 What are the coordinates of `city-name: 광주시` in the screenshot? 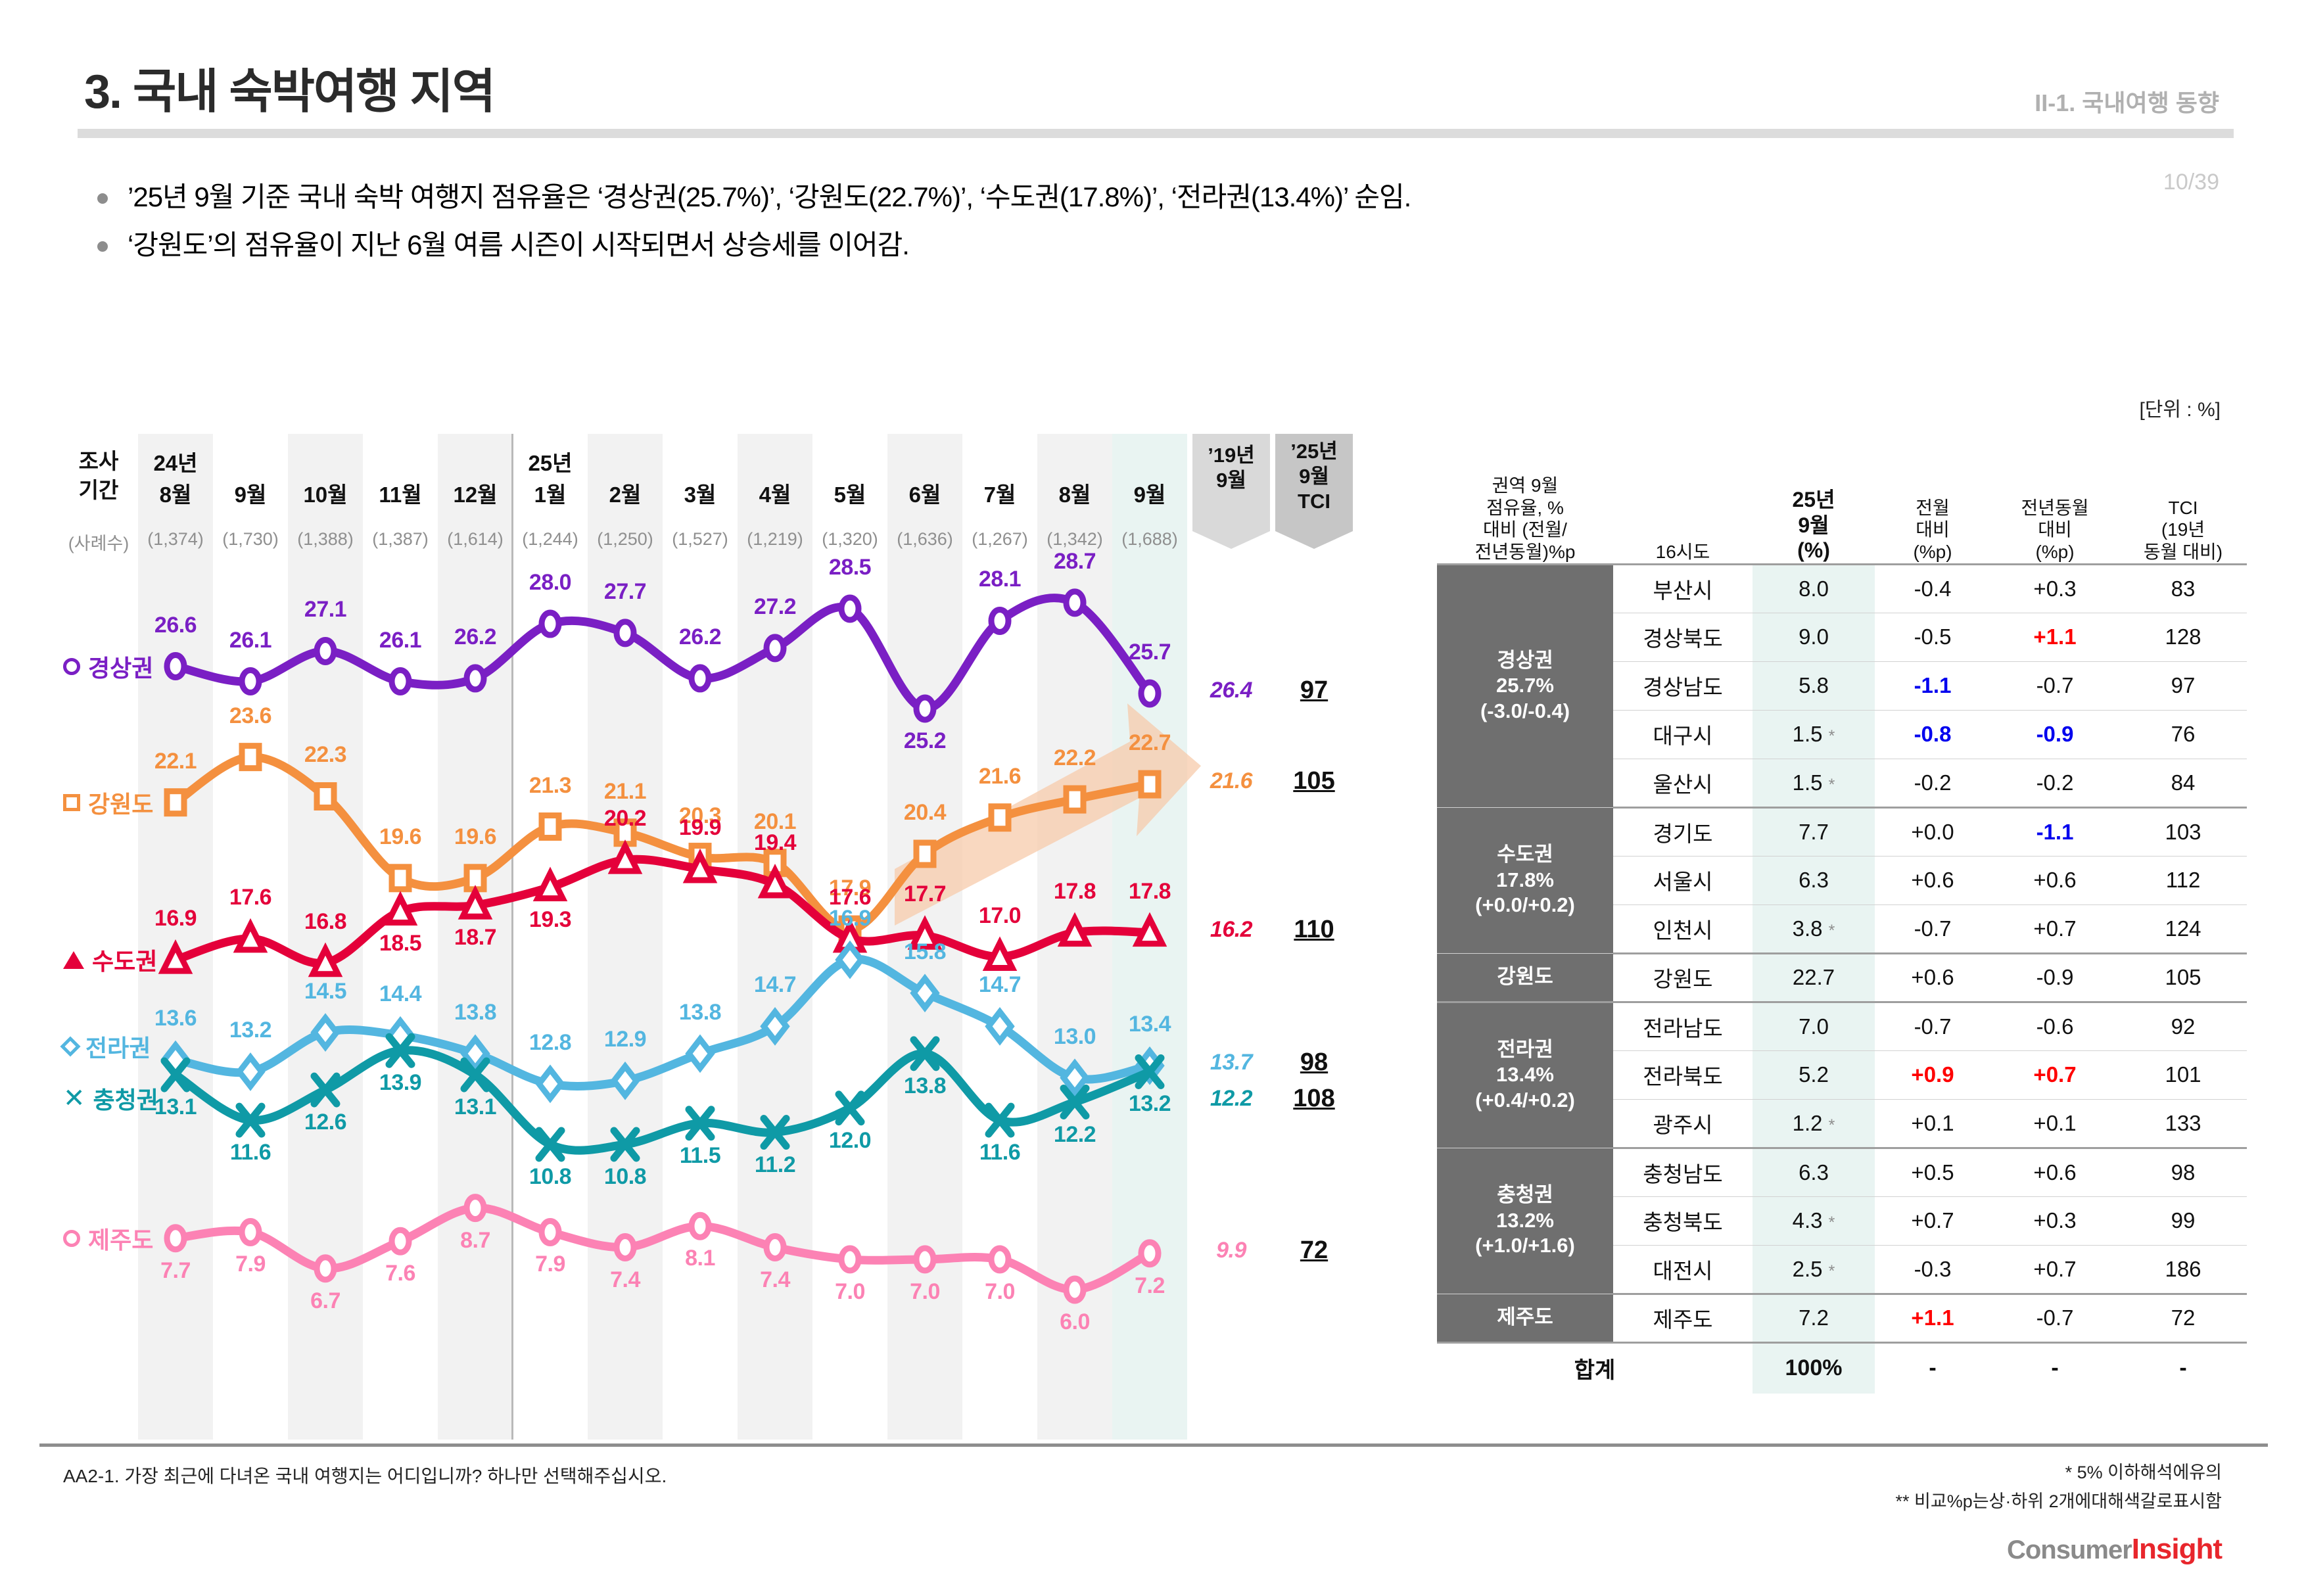 It's located at (1683, 1124).